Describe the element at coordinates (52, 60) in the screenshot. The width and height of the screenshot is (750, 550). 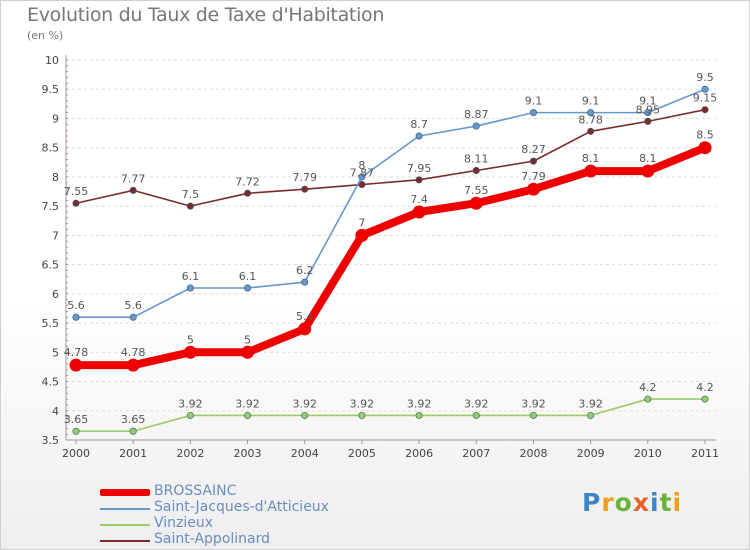
I see `y-tick-label: 10` at that location.